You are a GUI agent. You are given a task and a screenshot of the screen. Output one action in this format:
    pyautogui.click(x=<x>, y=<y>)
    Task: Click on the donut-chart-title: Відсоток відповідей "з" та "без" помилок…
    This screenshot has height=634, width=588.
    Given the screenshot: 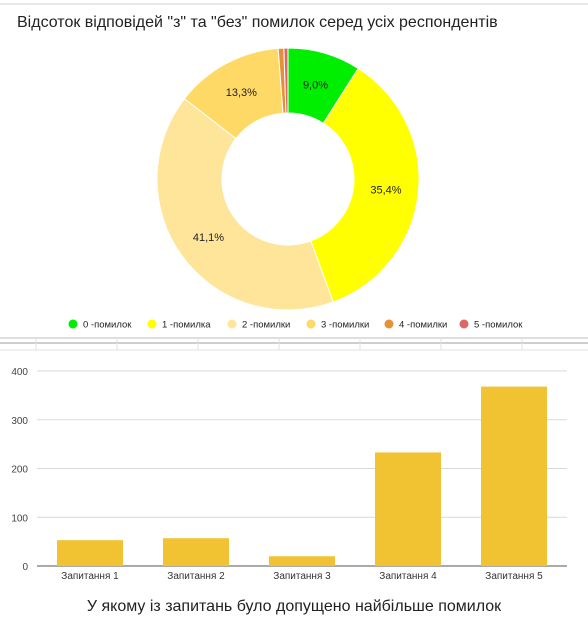 What is the action you would take?
    pyautogui.click(x=257, y=22)
    